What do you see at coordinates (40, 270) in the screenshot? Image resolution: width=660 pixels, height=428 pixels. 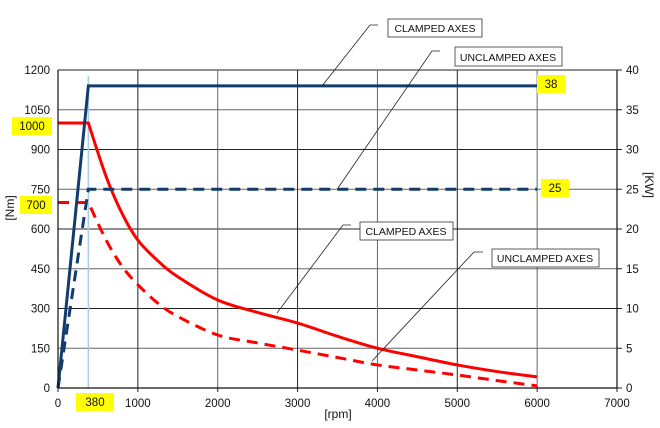 I see `y-left-tick-label: 450` at bounding box center [40, 270].